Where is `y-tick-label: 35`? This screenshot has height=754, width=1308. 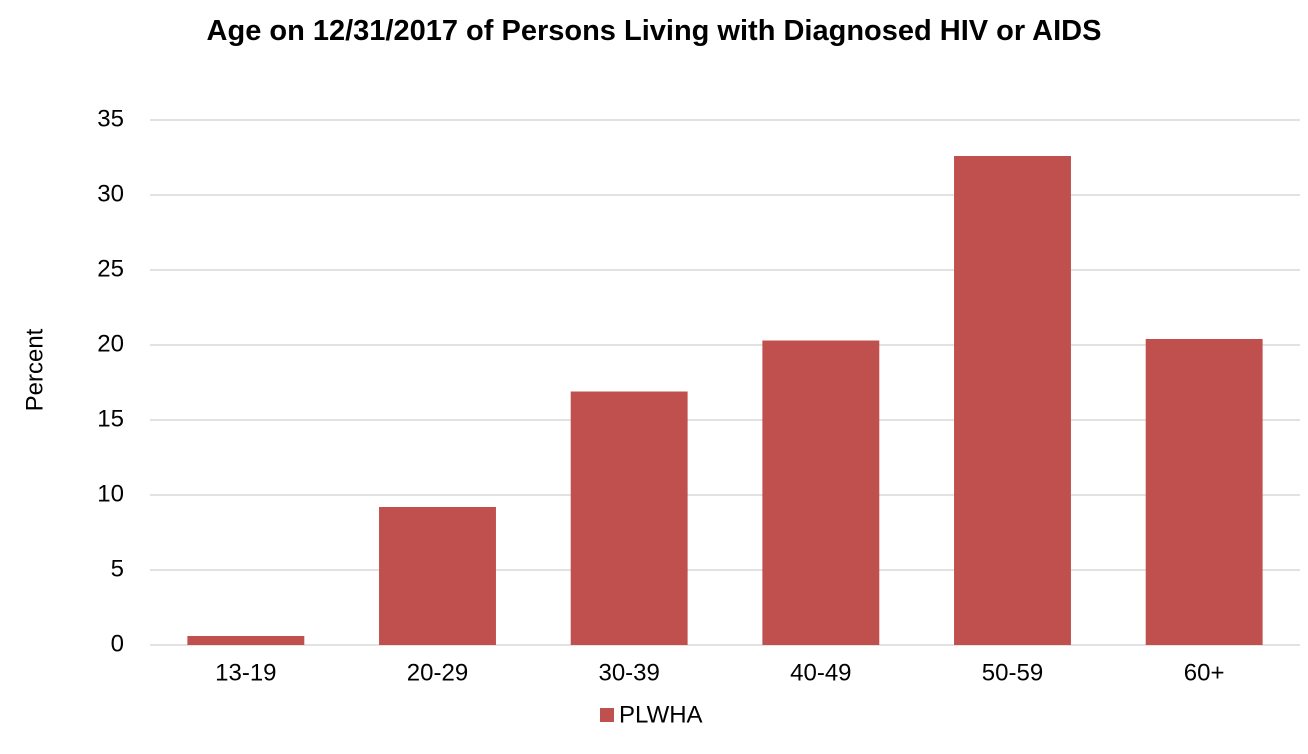 y-tick-label: 35 is located at coordinates (110, 118).